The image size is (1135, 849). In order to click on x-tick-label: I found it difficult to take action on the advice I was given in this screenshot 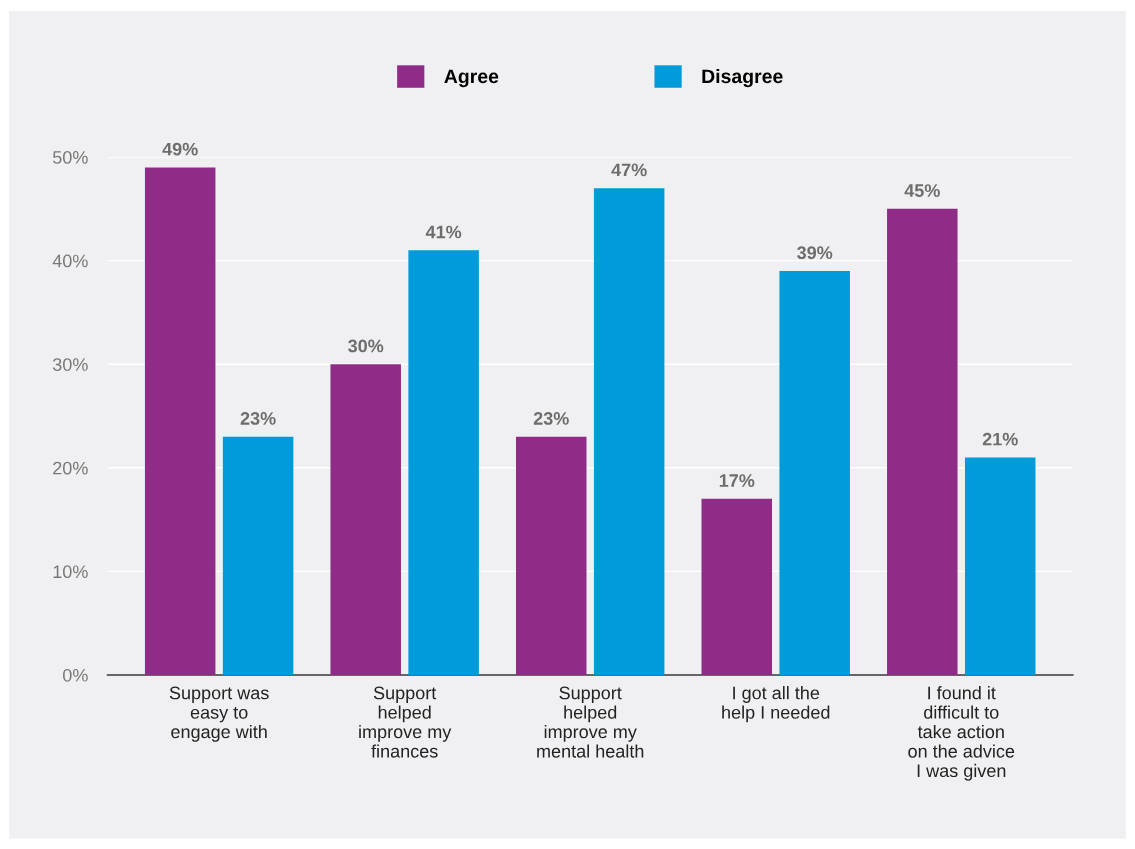, I will do `click(961, 733)`.